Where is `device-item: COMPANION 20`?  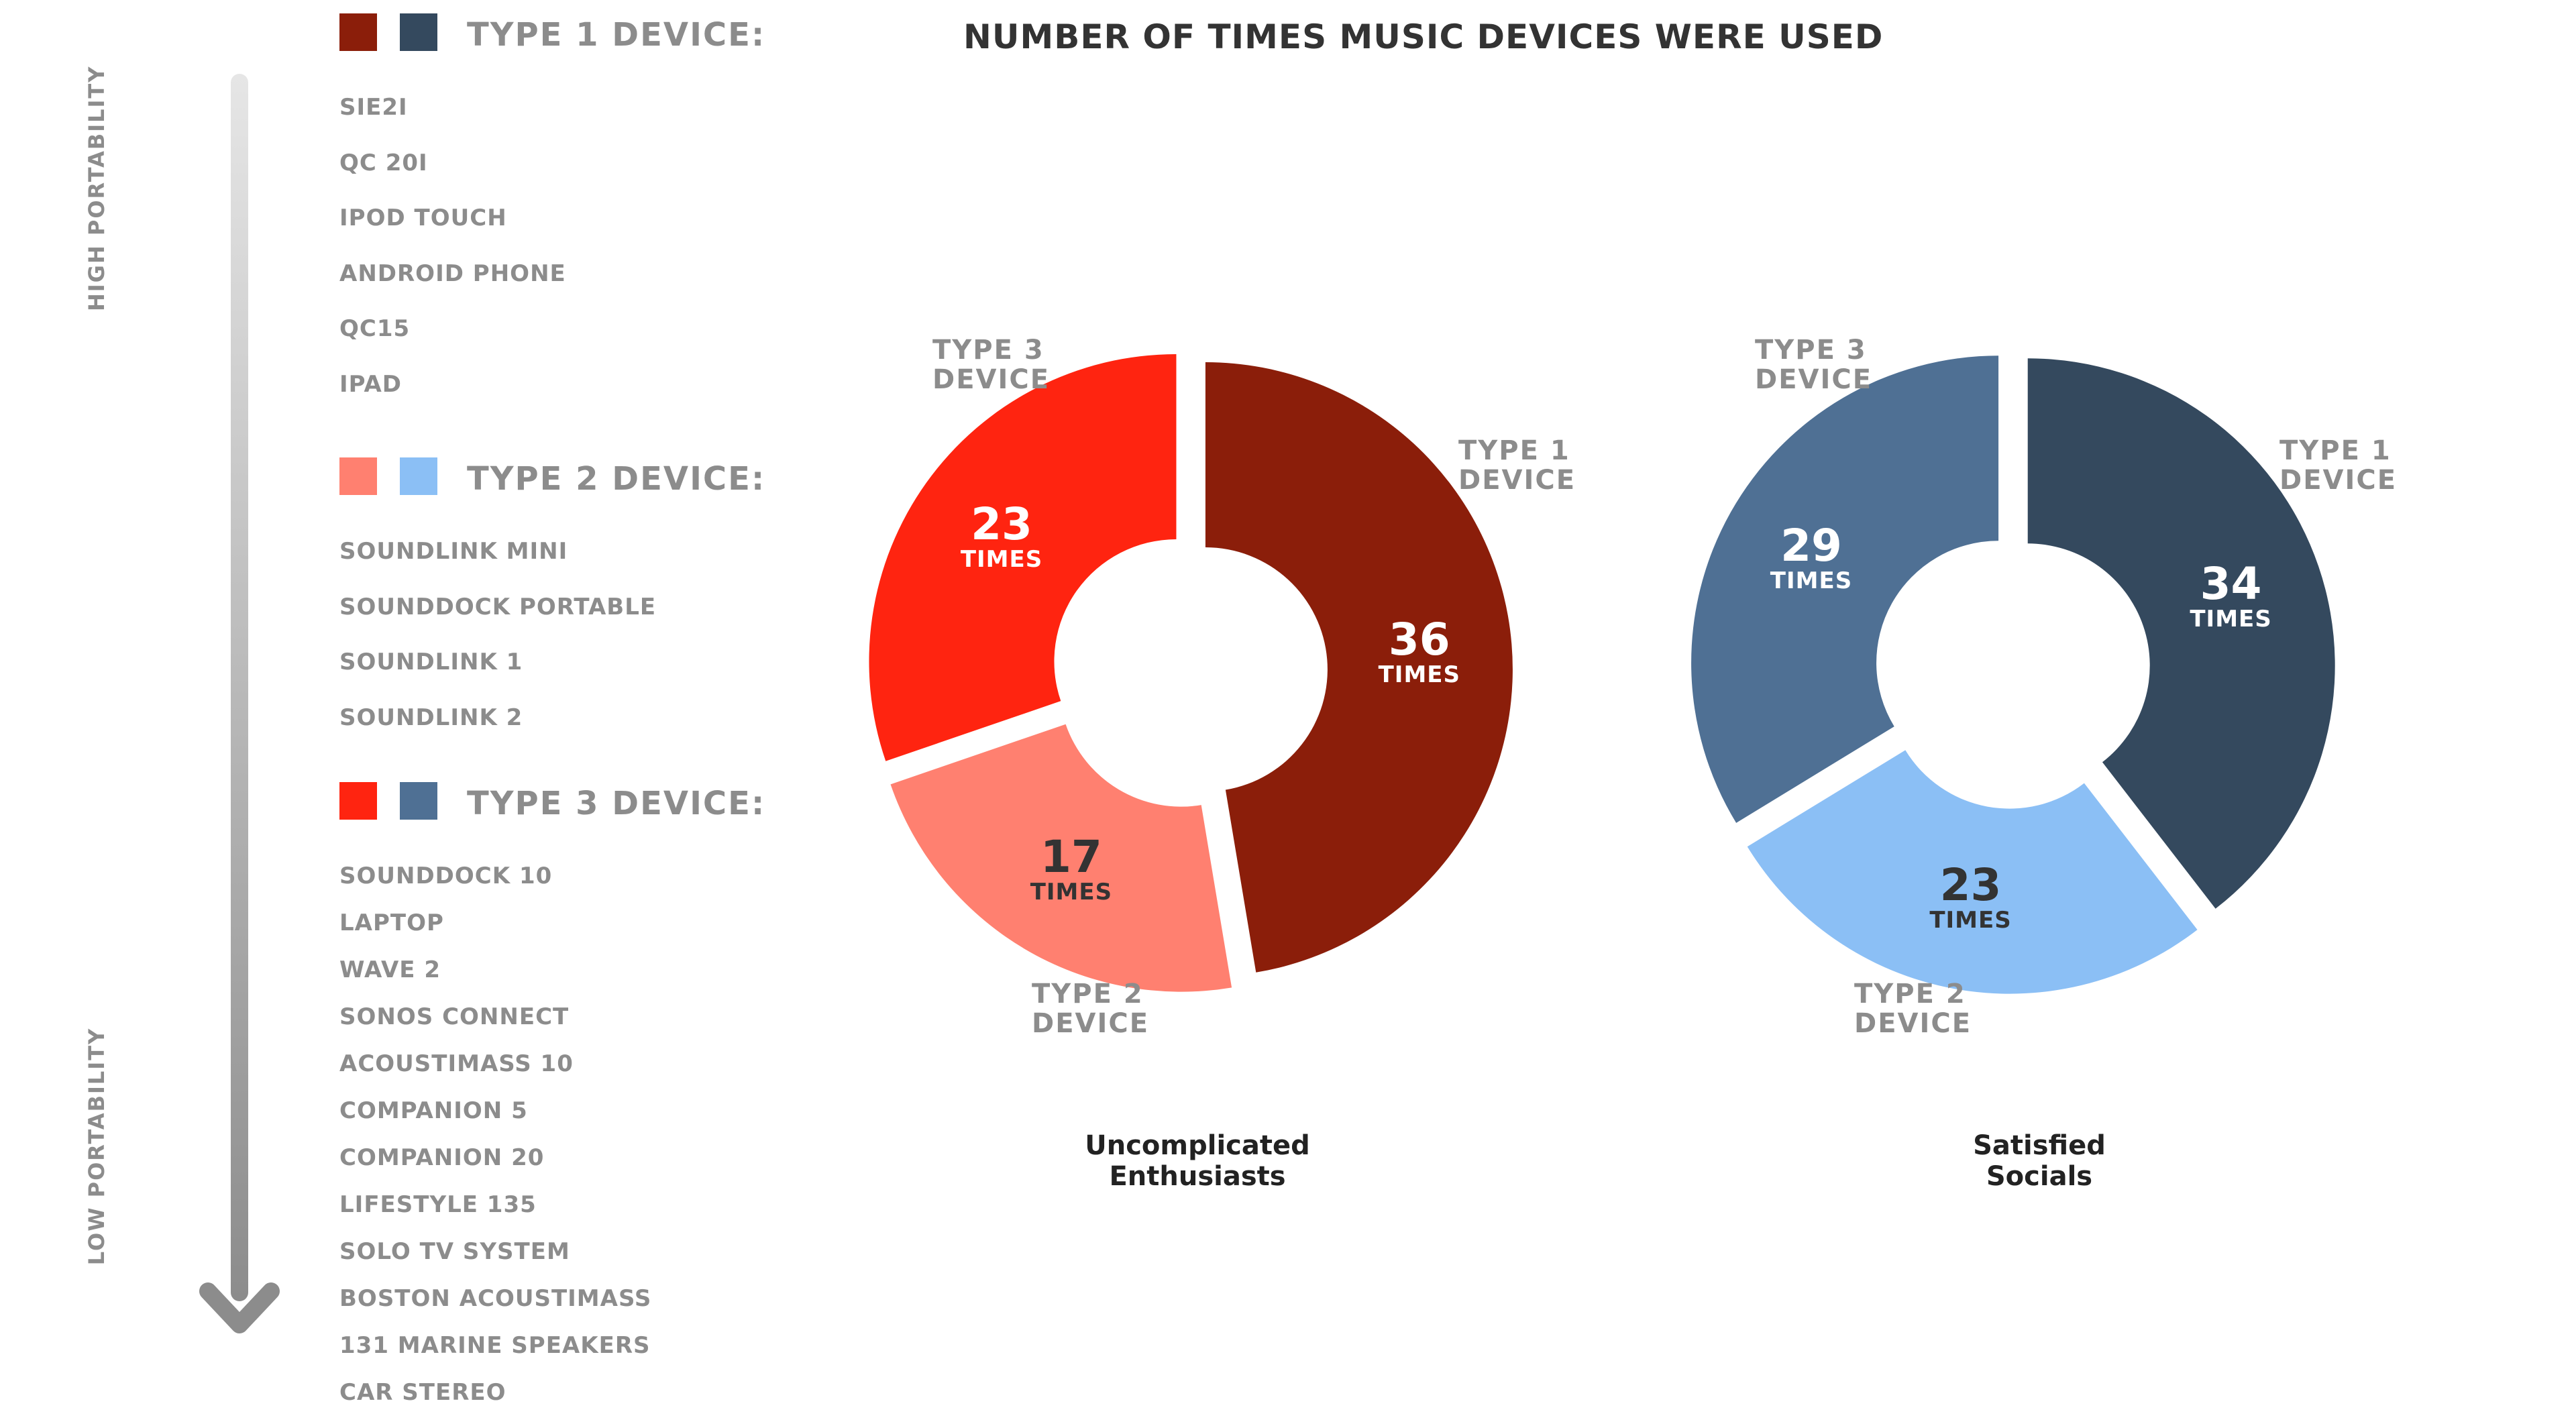 device-item: COMPANION 20 is located at coordinates (442, 1157).